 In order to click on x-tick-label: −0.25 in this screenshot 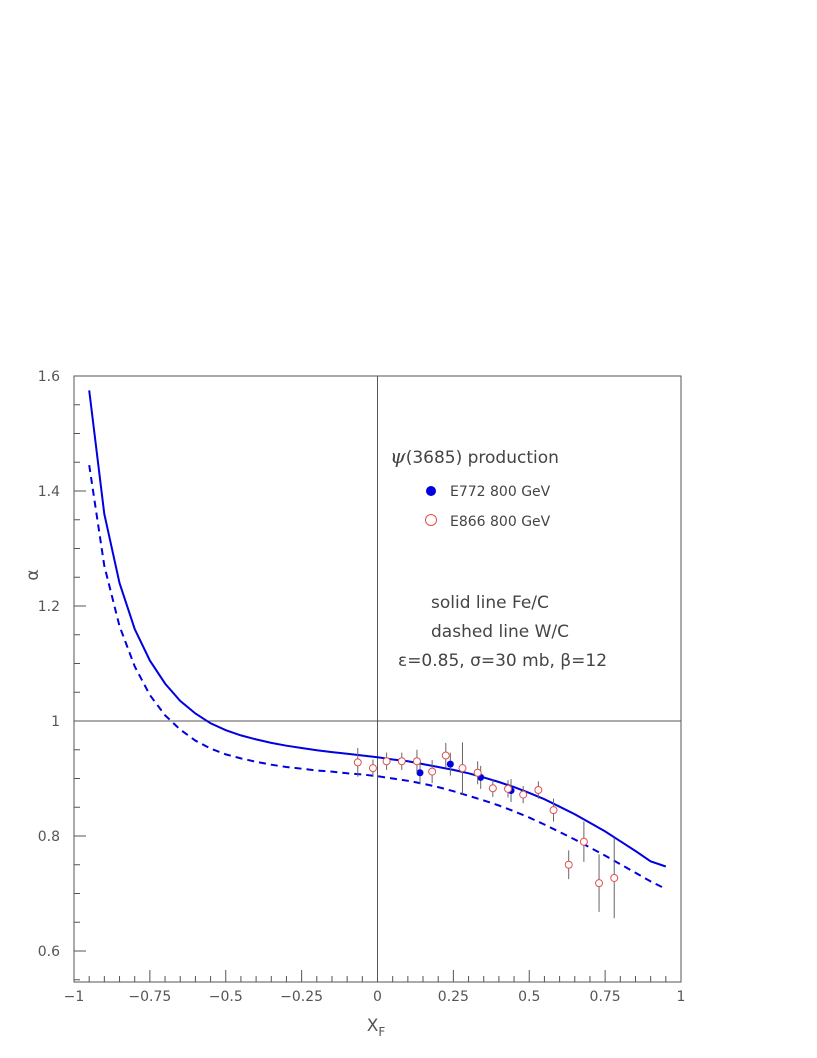, I will do `click(301, 997)`.